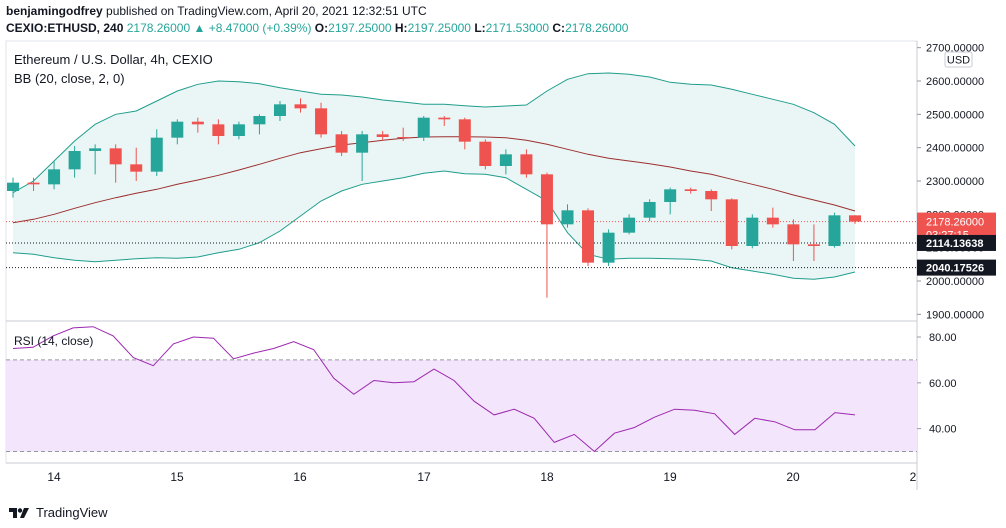 This screenshot has height=528, width=1006. I want to click on time-tick-label: 20, so click(793, 477).